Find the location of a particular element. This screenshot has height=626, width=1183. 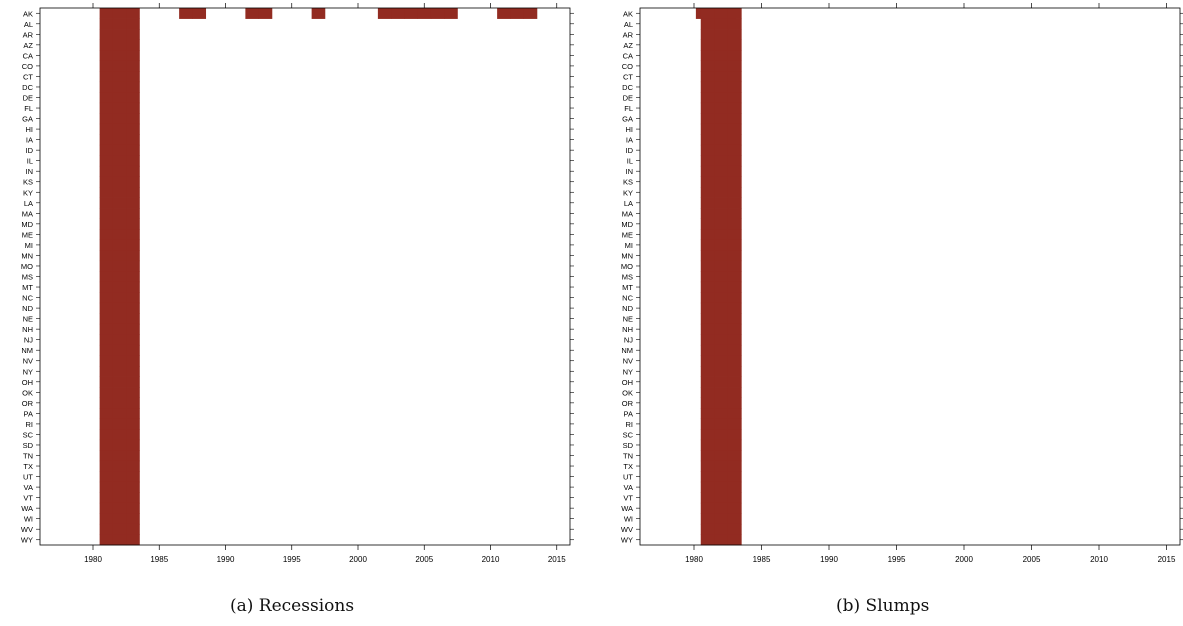

y-tick-label: NM is located at coordinates (27, 350).